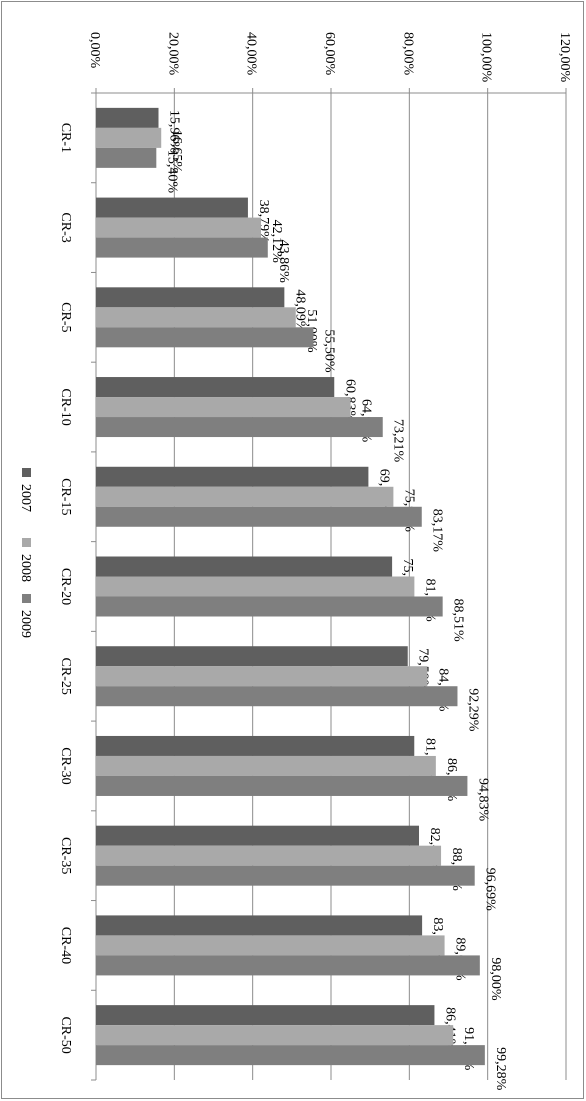 This screenshot has height=1101, width=586. What do you see at coordinates (171, 172) in the screenshot?
I see `data-label-2009-CR-1: 15,40%` at bounding box center [171, 172].